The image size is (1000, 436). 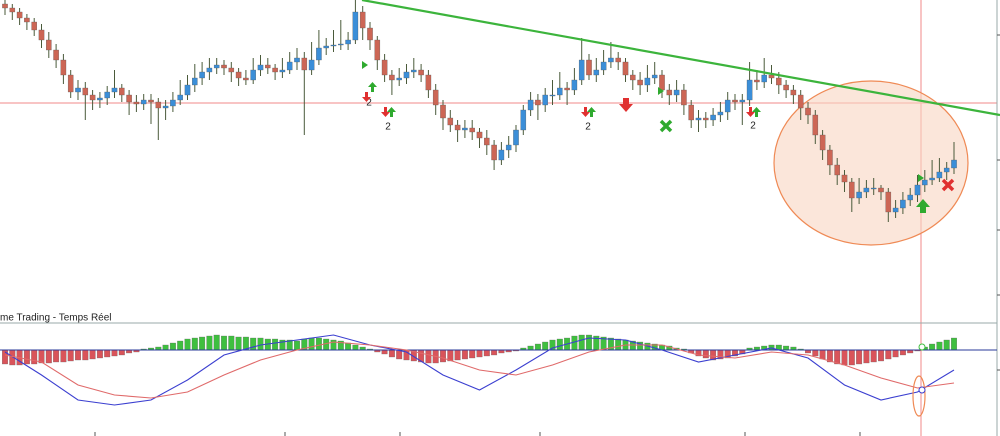 I want to click on indicator-line, so click(x=479, y=370).